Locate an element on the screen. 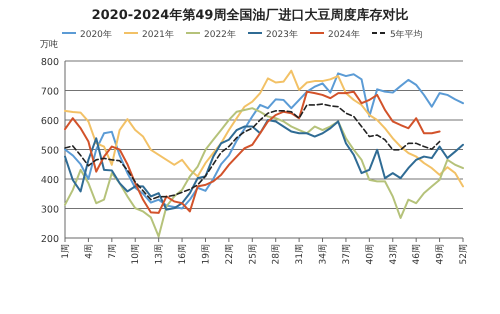 This screenshot has height=314, width=500. x-tick-label: 7周 is located at coordinates (112, 251).